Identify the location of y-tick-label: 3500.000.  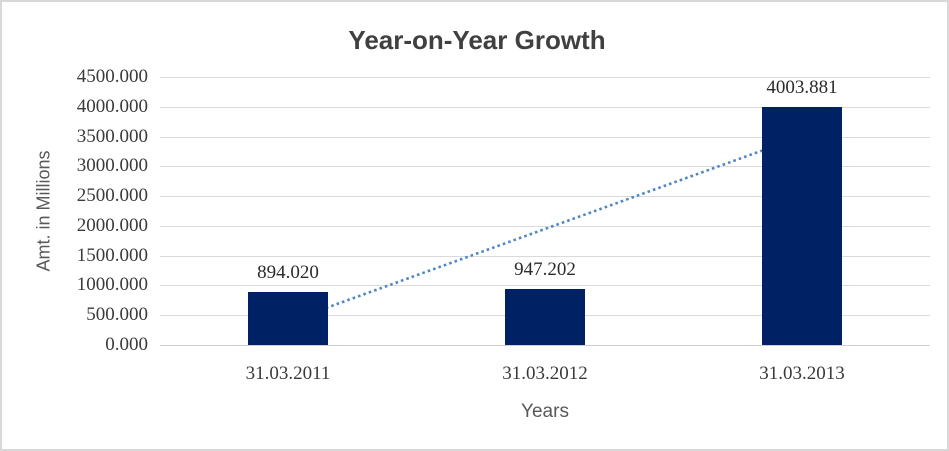
(112, 136).